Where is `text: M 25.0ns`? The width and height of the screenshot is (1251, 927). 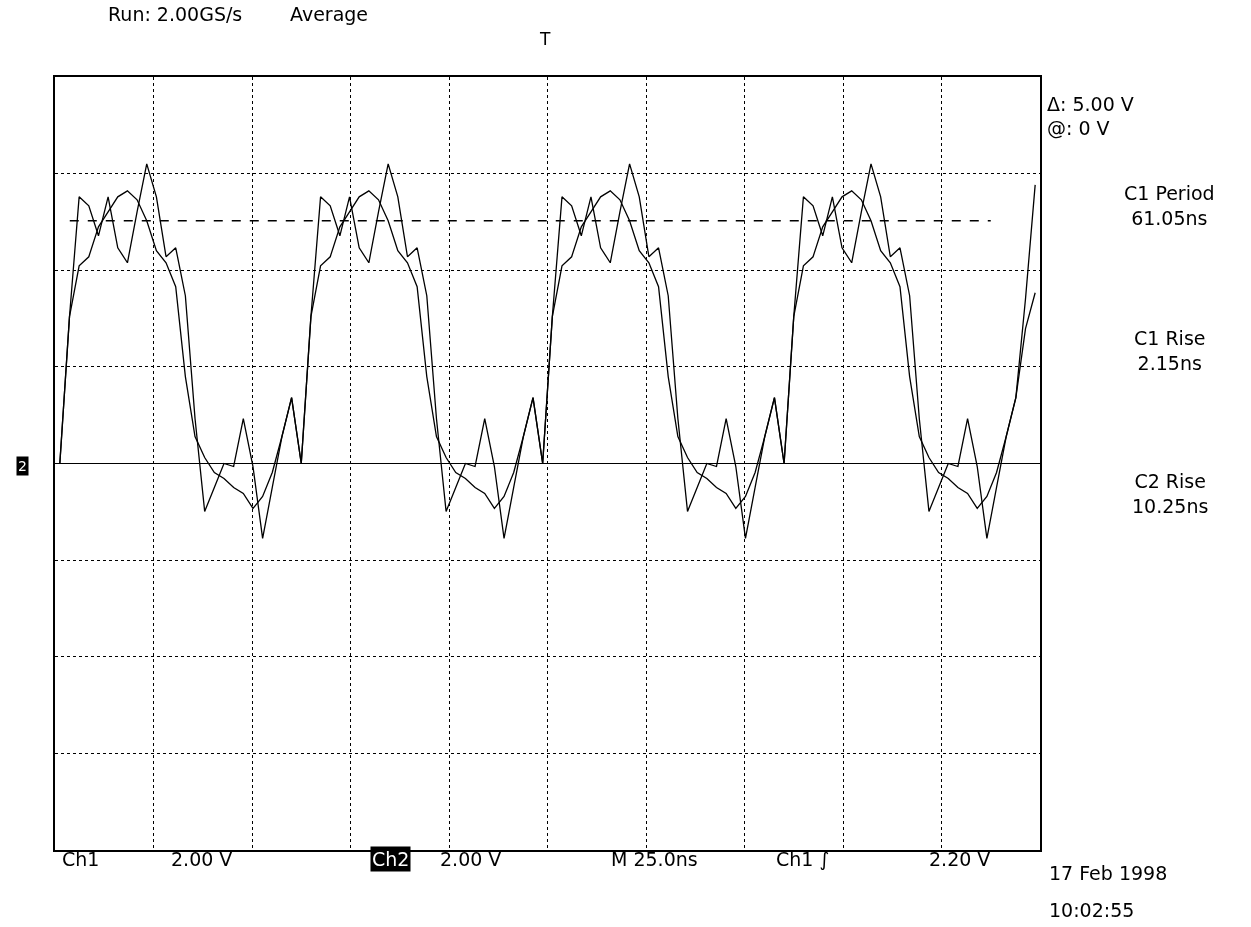 text: M 25.0ns is located at coordinates (654, 859).